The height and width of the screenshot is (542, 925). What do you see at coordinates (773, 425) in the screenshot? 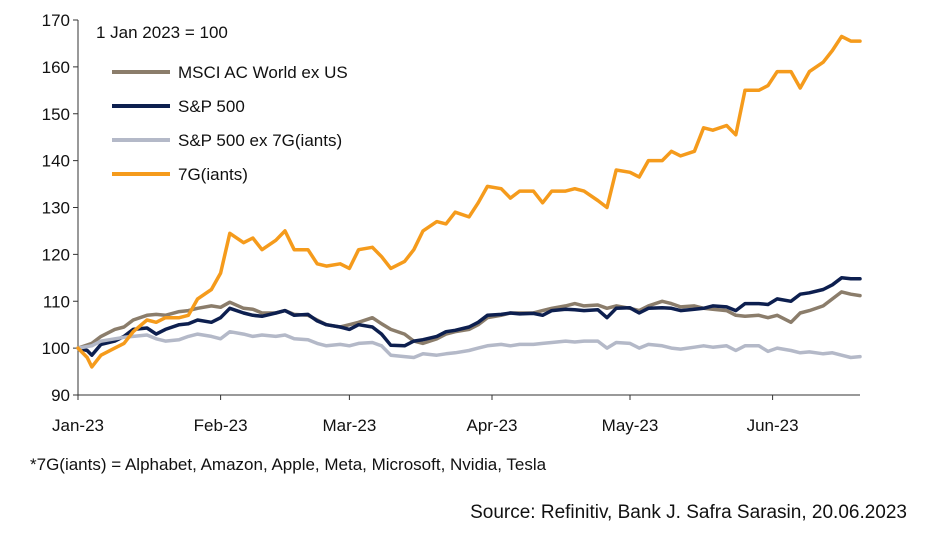
I see `x-tick-label: Jun-23` at bounding box center [773, 425].